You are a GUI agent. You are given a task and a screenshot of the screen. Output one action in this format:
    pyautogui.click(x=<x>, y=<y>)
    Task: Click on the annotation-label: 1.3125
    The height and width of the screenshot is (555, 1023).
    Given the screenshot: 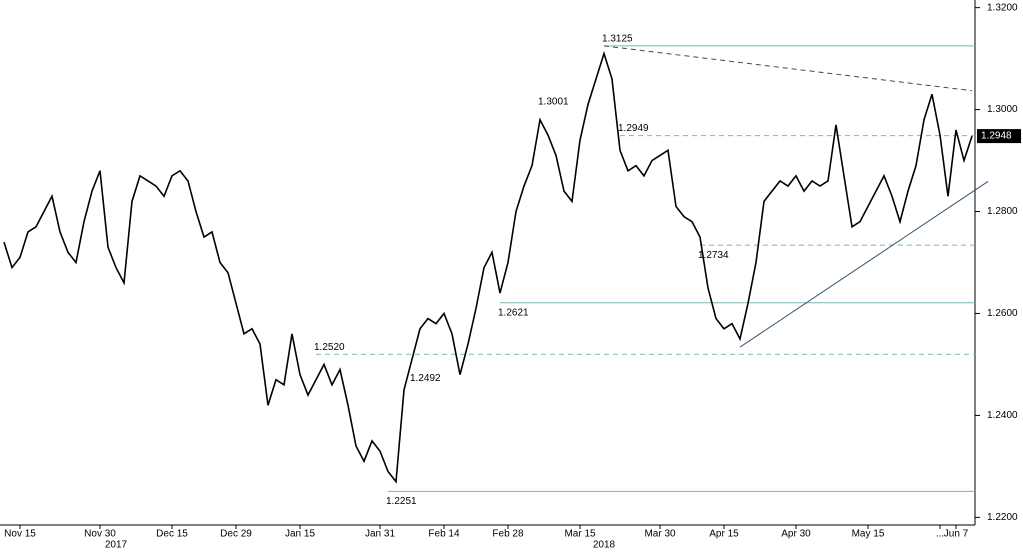 What is the action you would take?
    pyautogui.click(x=617, y=39)
    